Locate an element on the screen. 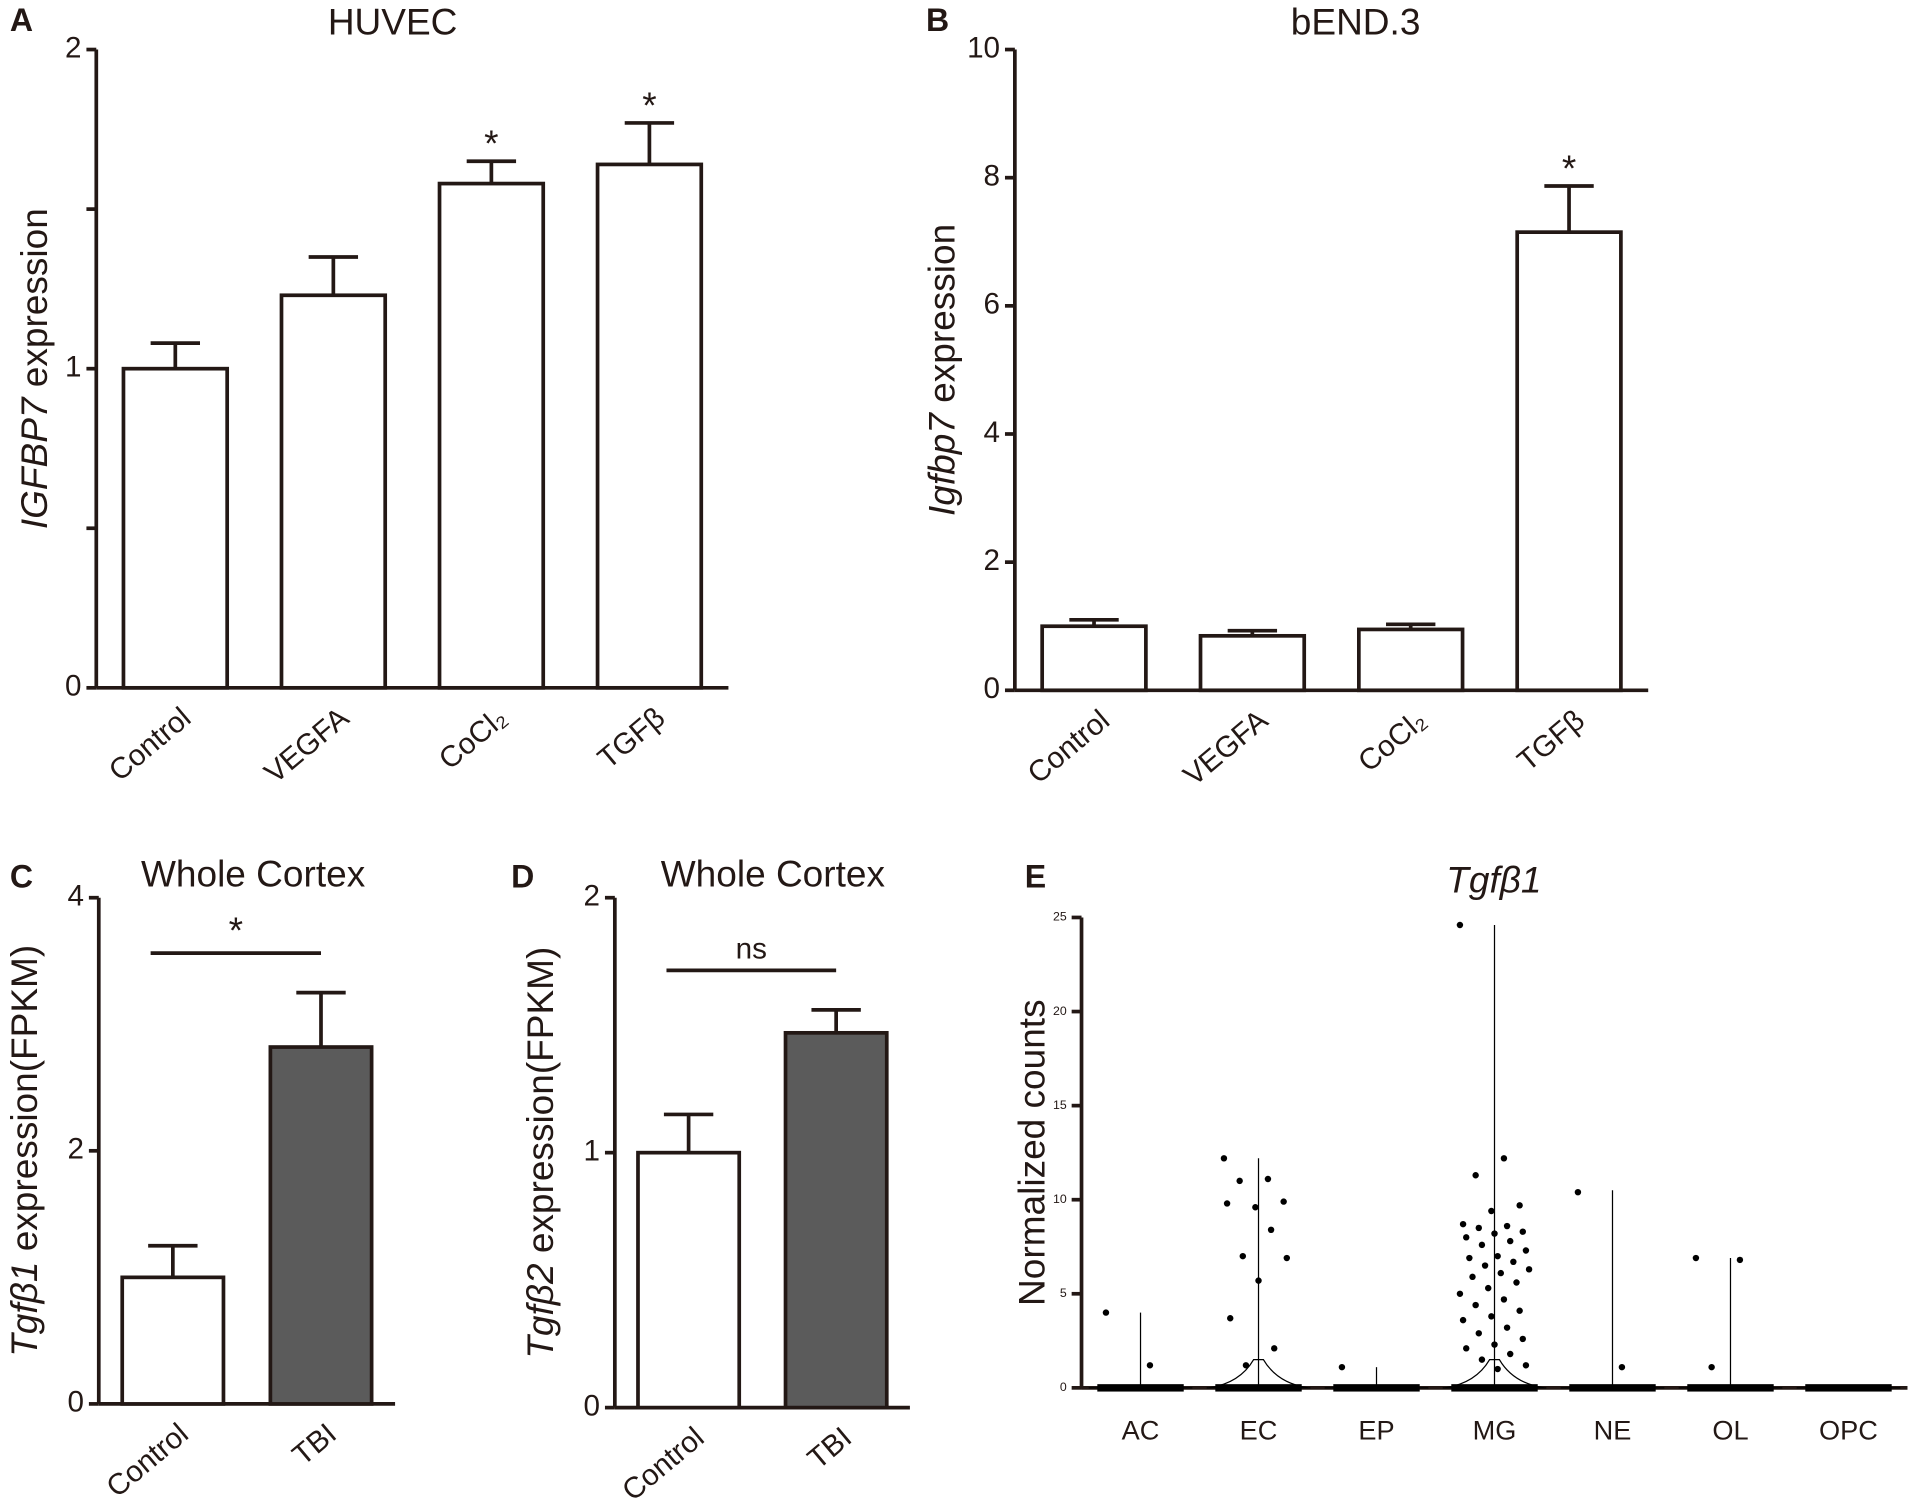  y-tick-label: 15 is located at coordinates (1060, 1105).